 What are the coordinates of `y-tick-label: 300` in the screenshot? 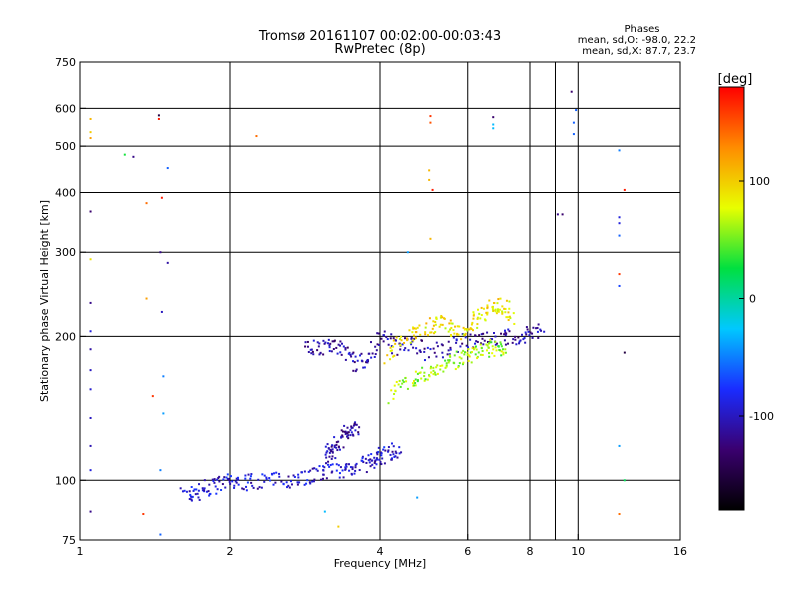 It's located at (65, 252).